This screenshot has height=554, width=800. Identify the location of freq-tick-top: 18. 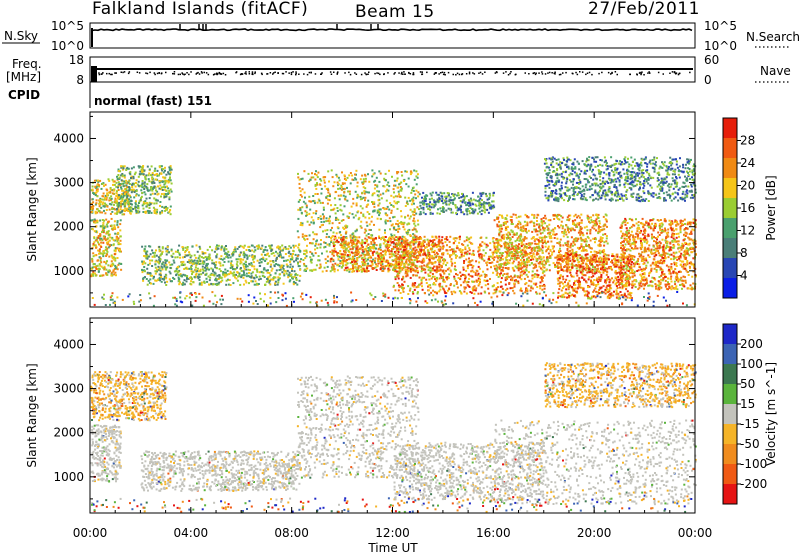
(76, 60).